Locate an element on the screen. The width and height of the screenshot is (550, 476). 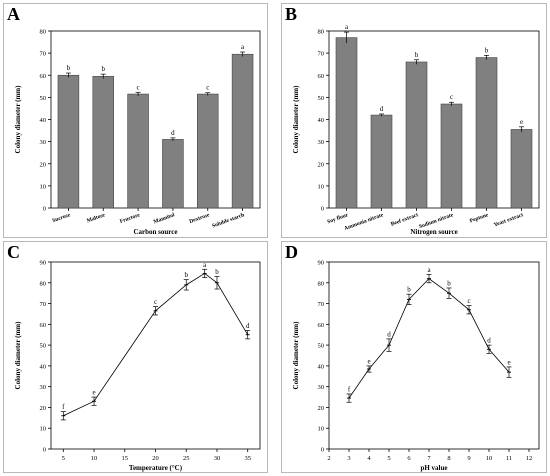
x-axis-label: Nitrogen source is located at coordinates (433, 232).